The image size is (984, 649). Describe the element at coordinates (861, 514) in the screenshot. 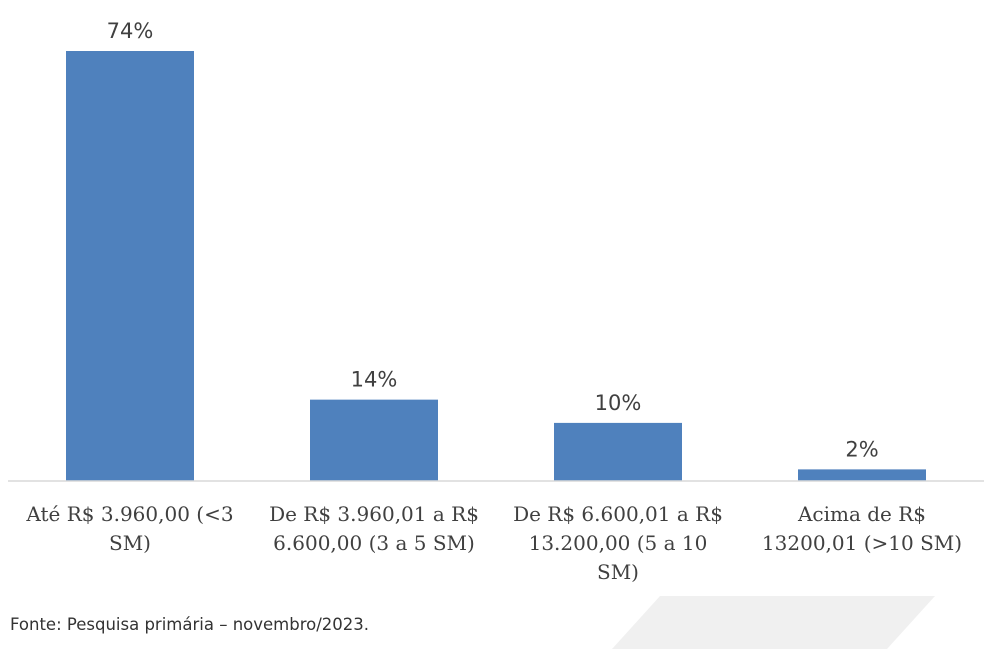

I see `category-label-line: Acima de R$` at that location.